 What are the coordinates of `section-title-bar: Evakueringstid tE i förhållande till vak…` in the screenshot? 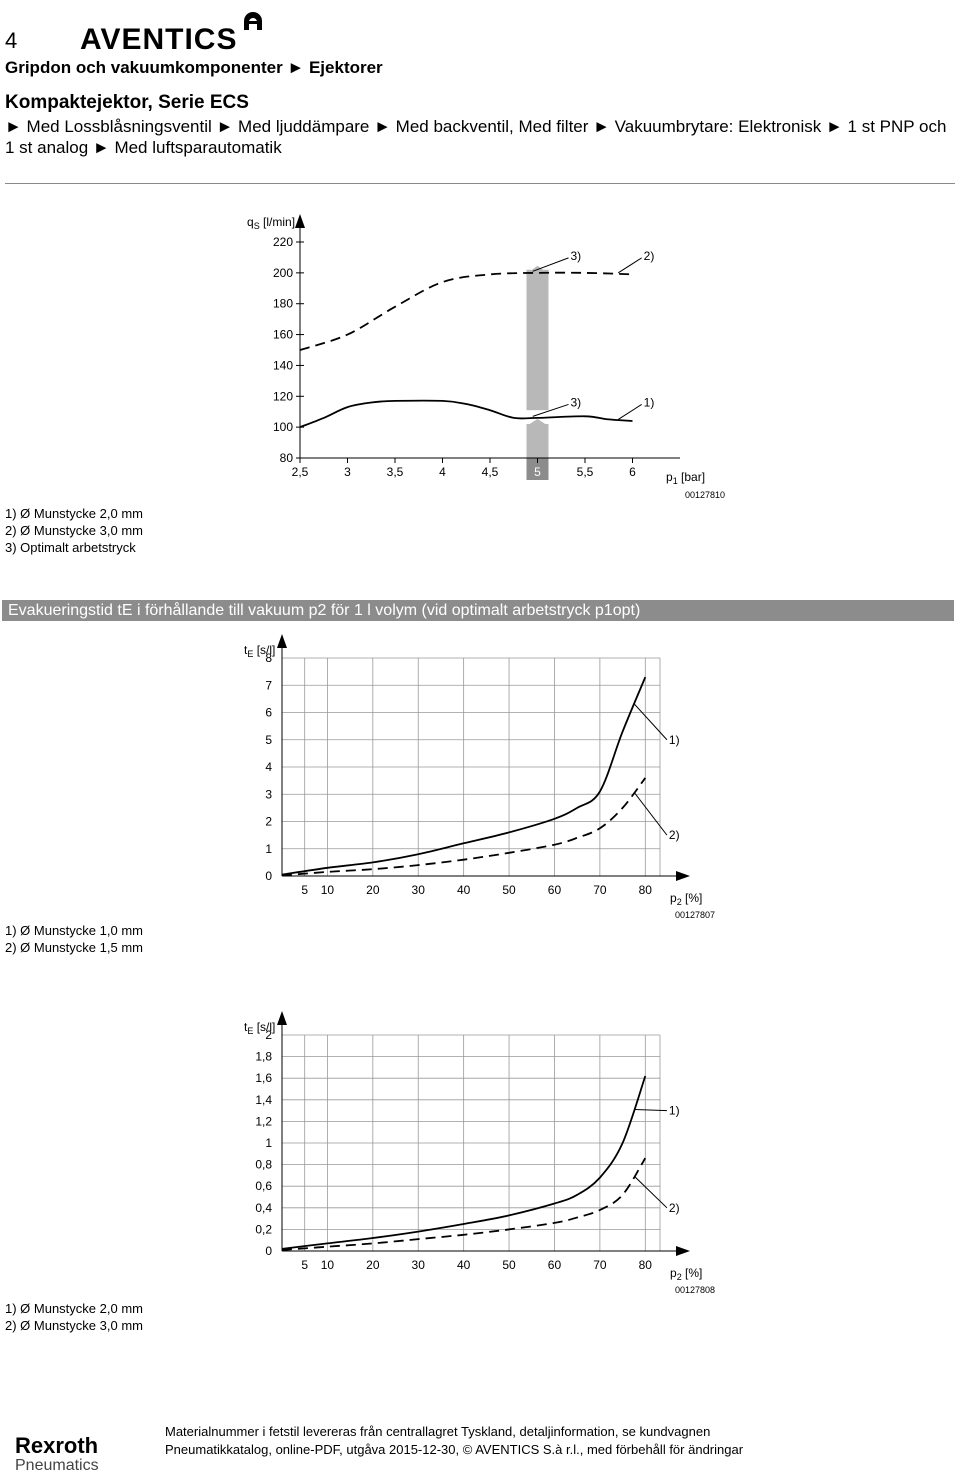 It's located at (478, 610).